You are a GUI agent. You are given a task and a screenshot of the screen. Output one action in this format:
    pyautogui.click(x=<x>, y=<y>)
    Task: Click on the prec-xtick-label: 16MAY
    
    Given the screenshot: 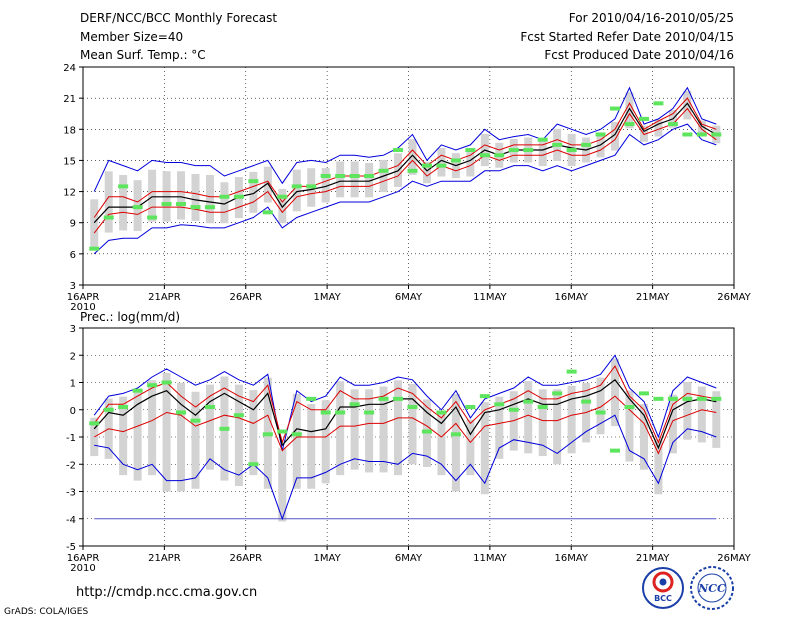 What is the action you would take?
    pyautogui.click(x=571, y=558)
    